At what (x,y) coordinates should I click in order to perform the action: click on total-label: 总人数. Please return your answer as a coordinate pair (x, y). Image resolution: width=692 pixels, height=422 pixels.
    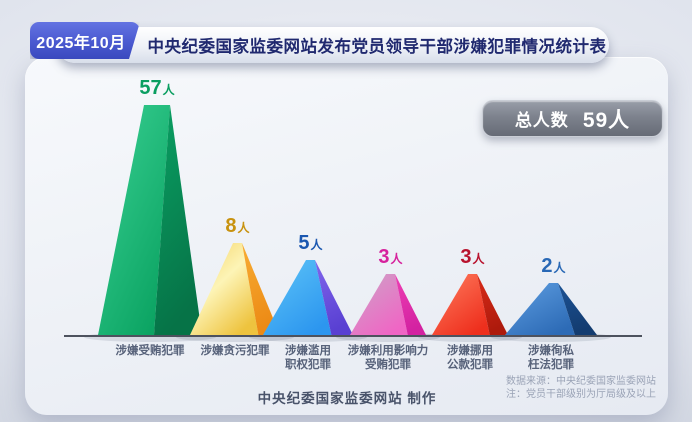
    Looking at the image, I should click on (541, 120).